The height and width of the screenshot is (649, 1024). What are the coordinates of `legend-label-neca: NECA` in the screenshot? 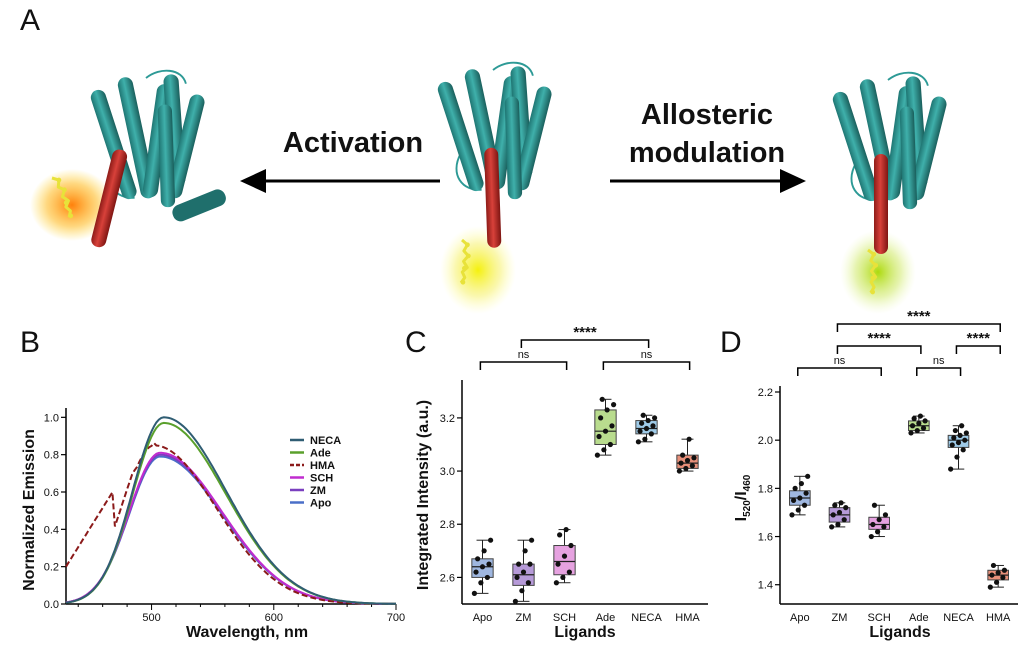 It's located at (325, 441).